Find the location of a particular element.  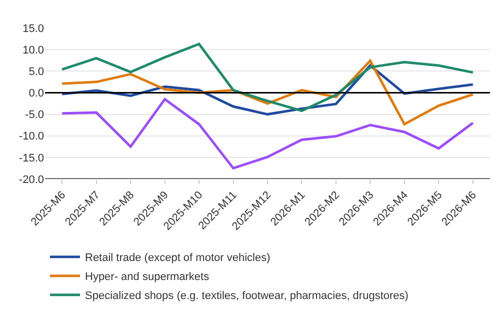

y-tick-label: 0.0 is located at coordinates (36, 94).